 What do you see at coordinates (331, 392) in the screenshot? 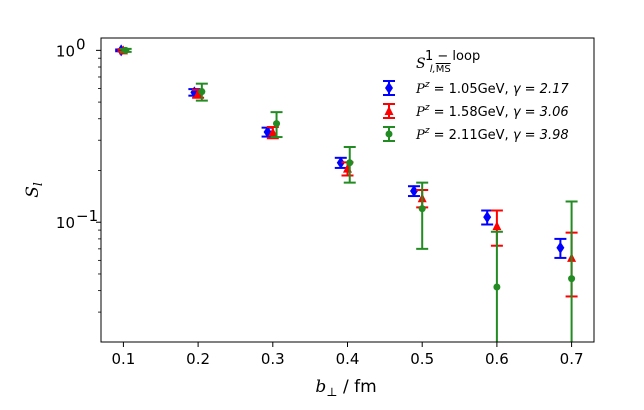
I see `x-axis-title-sub: ⊥` at bounding box center [331, 392].